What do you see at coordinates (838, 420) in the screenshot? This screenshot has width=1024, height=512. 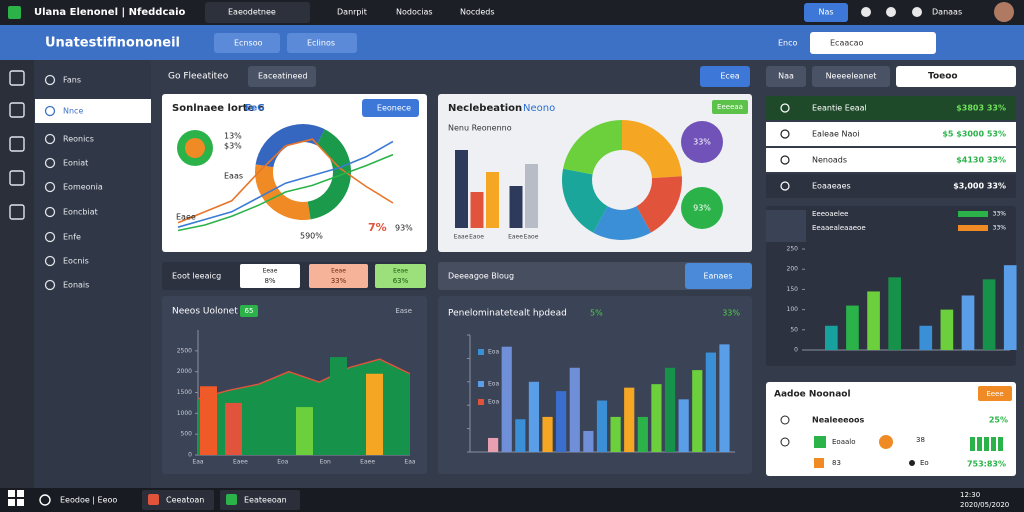 I see `card-heading: Nealeeeoos` at bounding box center [838, 420].